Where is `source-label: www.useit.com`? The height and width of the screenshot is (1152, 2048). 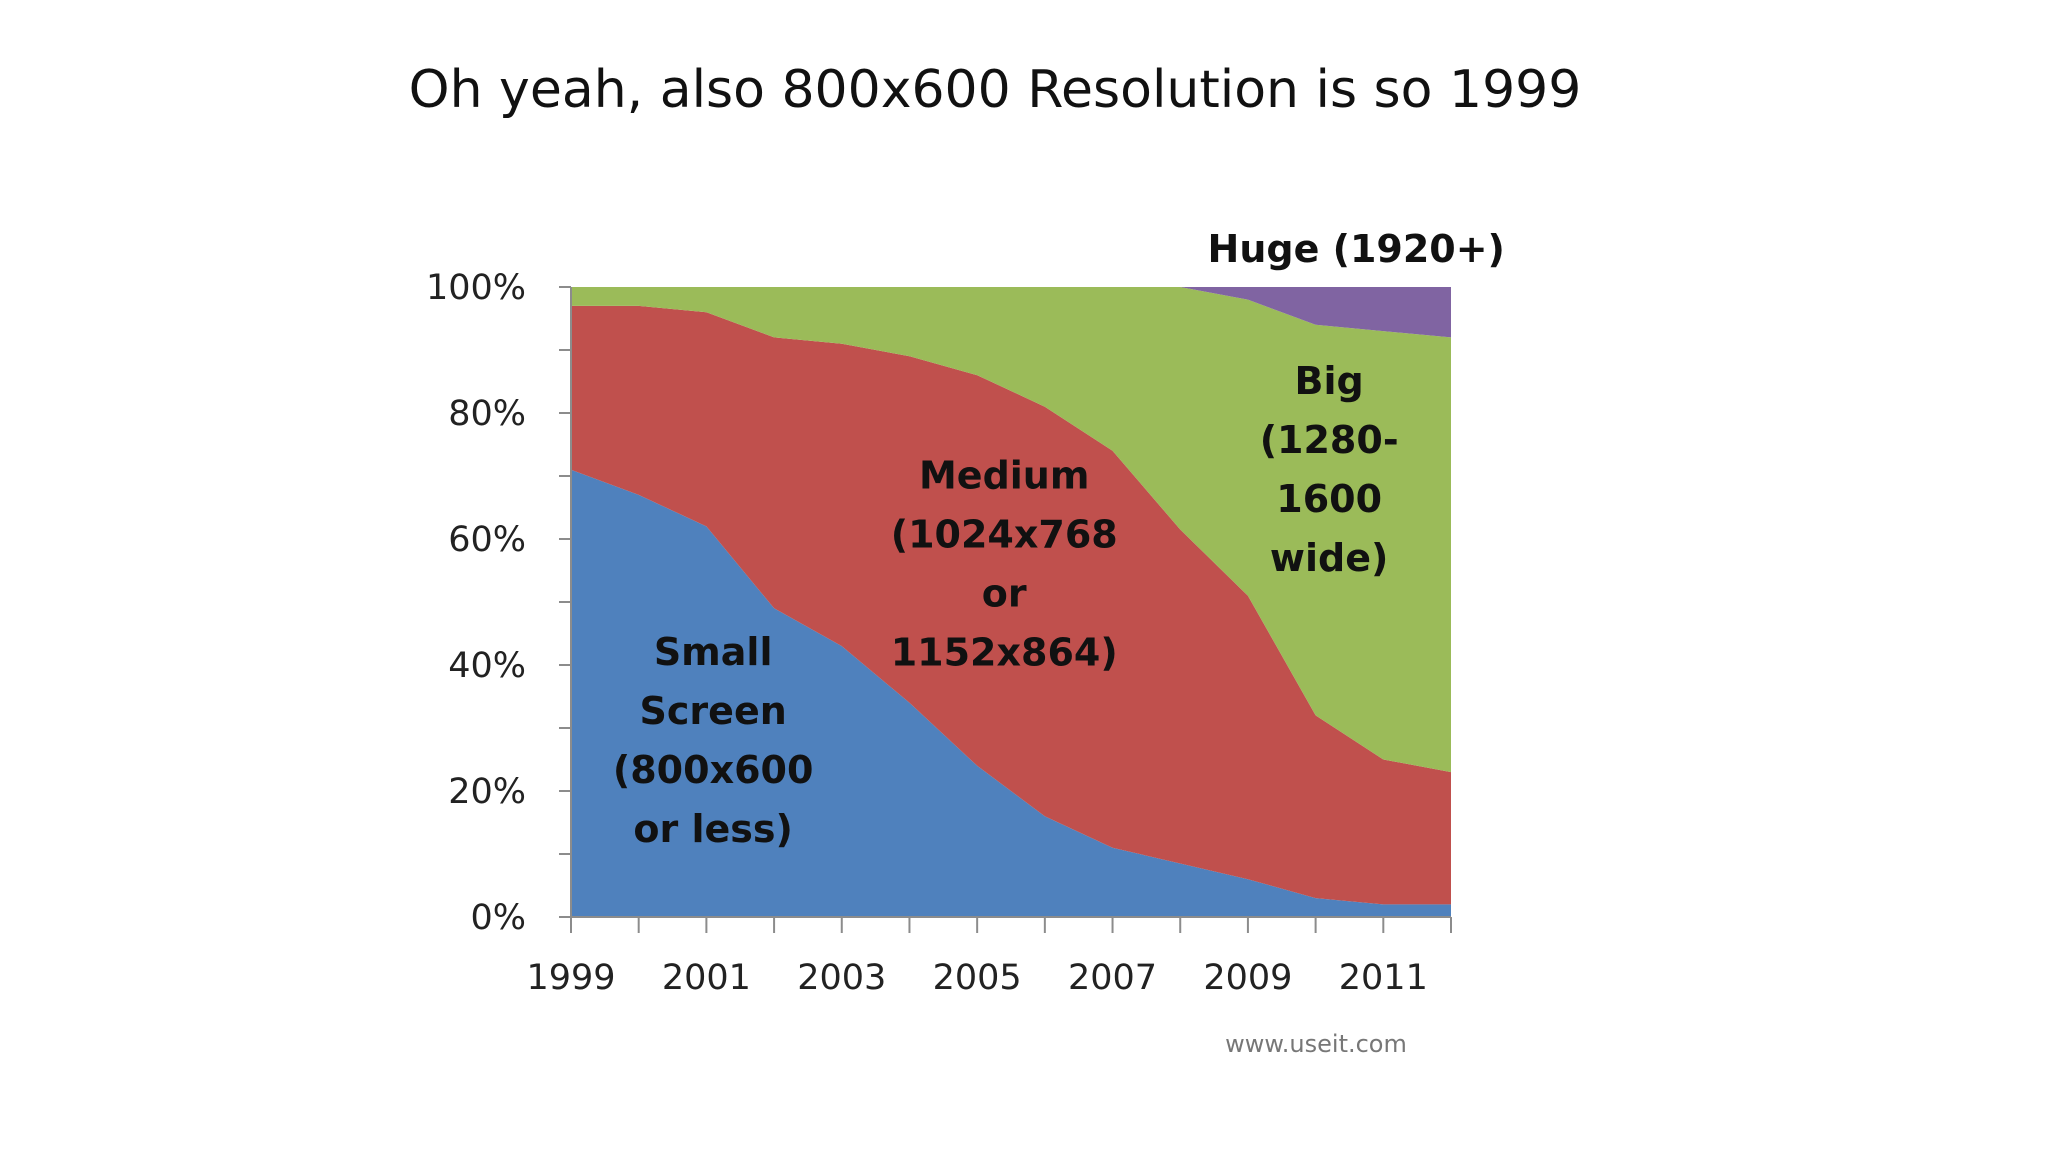 source-label: www.useit.com is located at coordinates (1316, 1044).